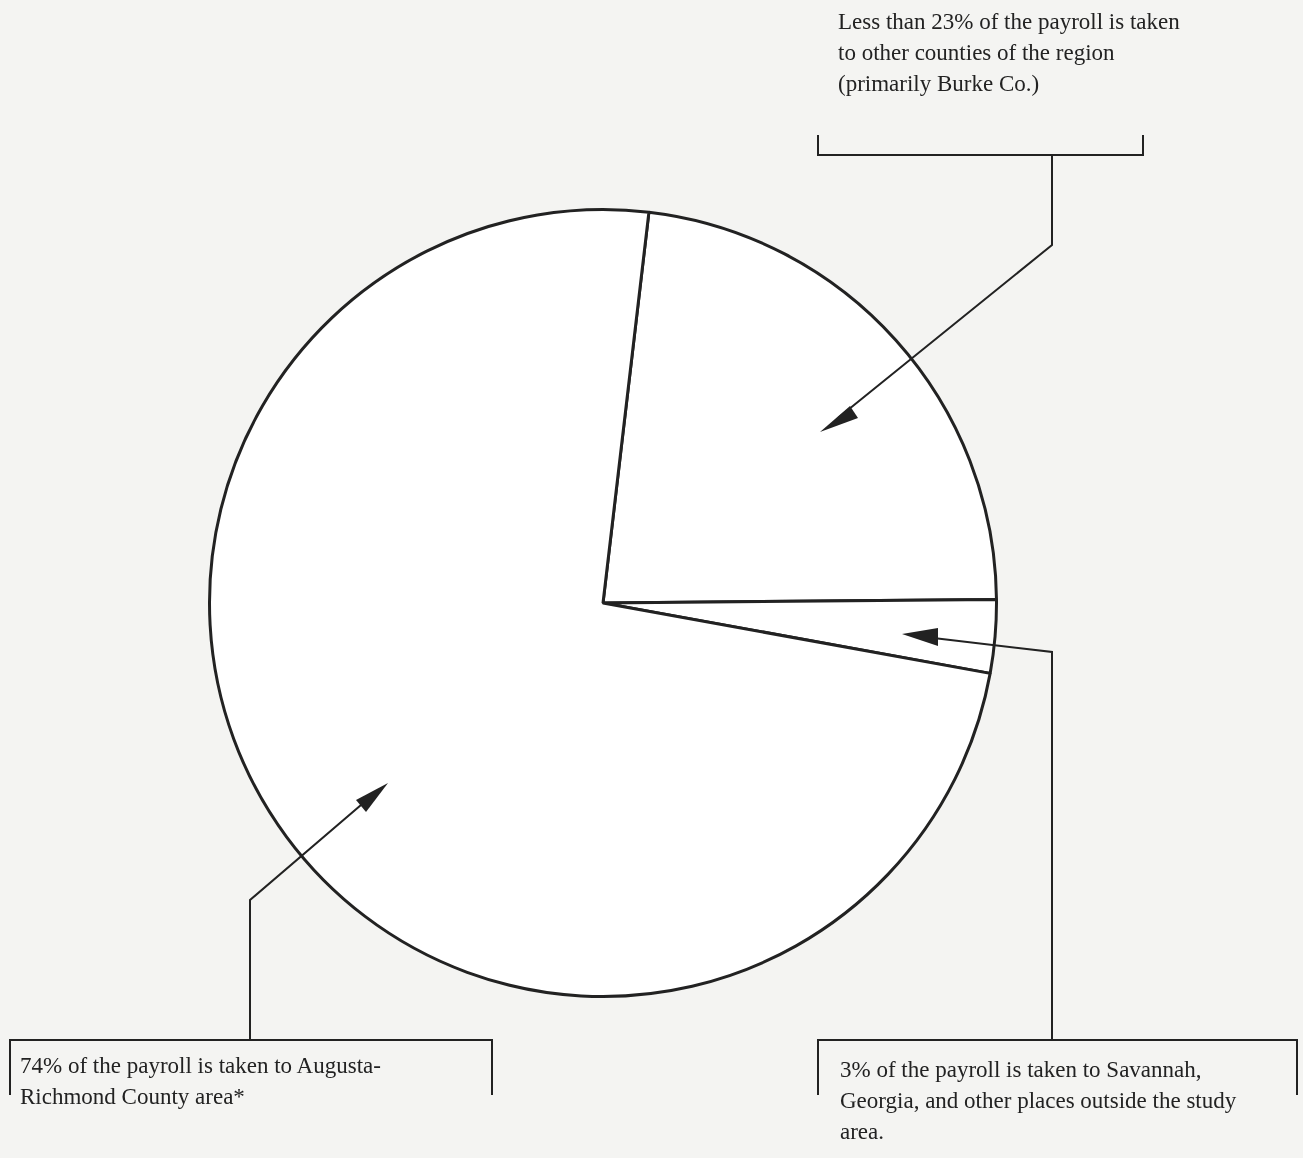 The image size is (1303, 1158). I want to click on slice-label: 3% of the payroll is taken to Savannah, Georgia, and other places outside the study area., so click(1039, 1101).